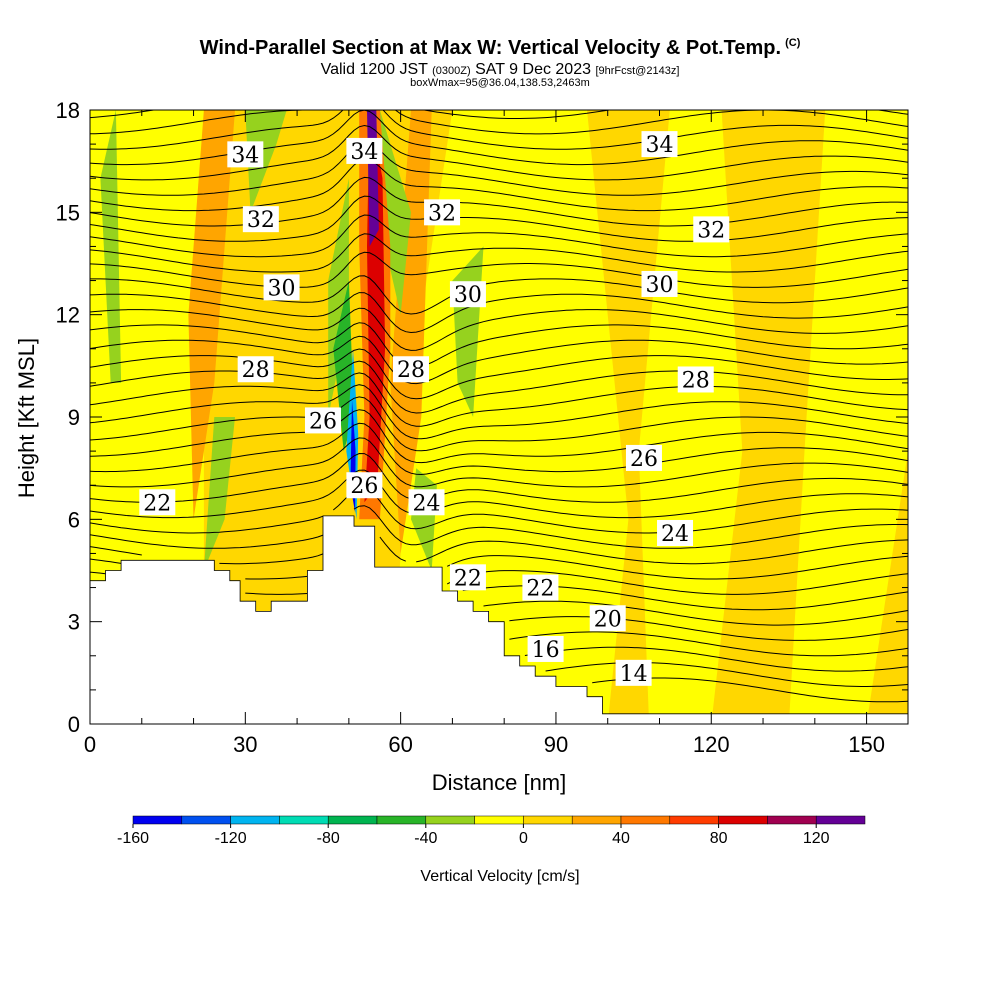 This screenshot has width=1000, height=1000. I want to click on y-tick-label: 0, so click(74, 724).